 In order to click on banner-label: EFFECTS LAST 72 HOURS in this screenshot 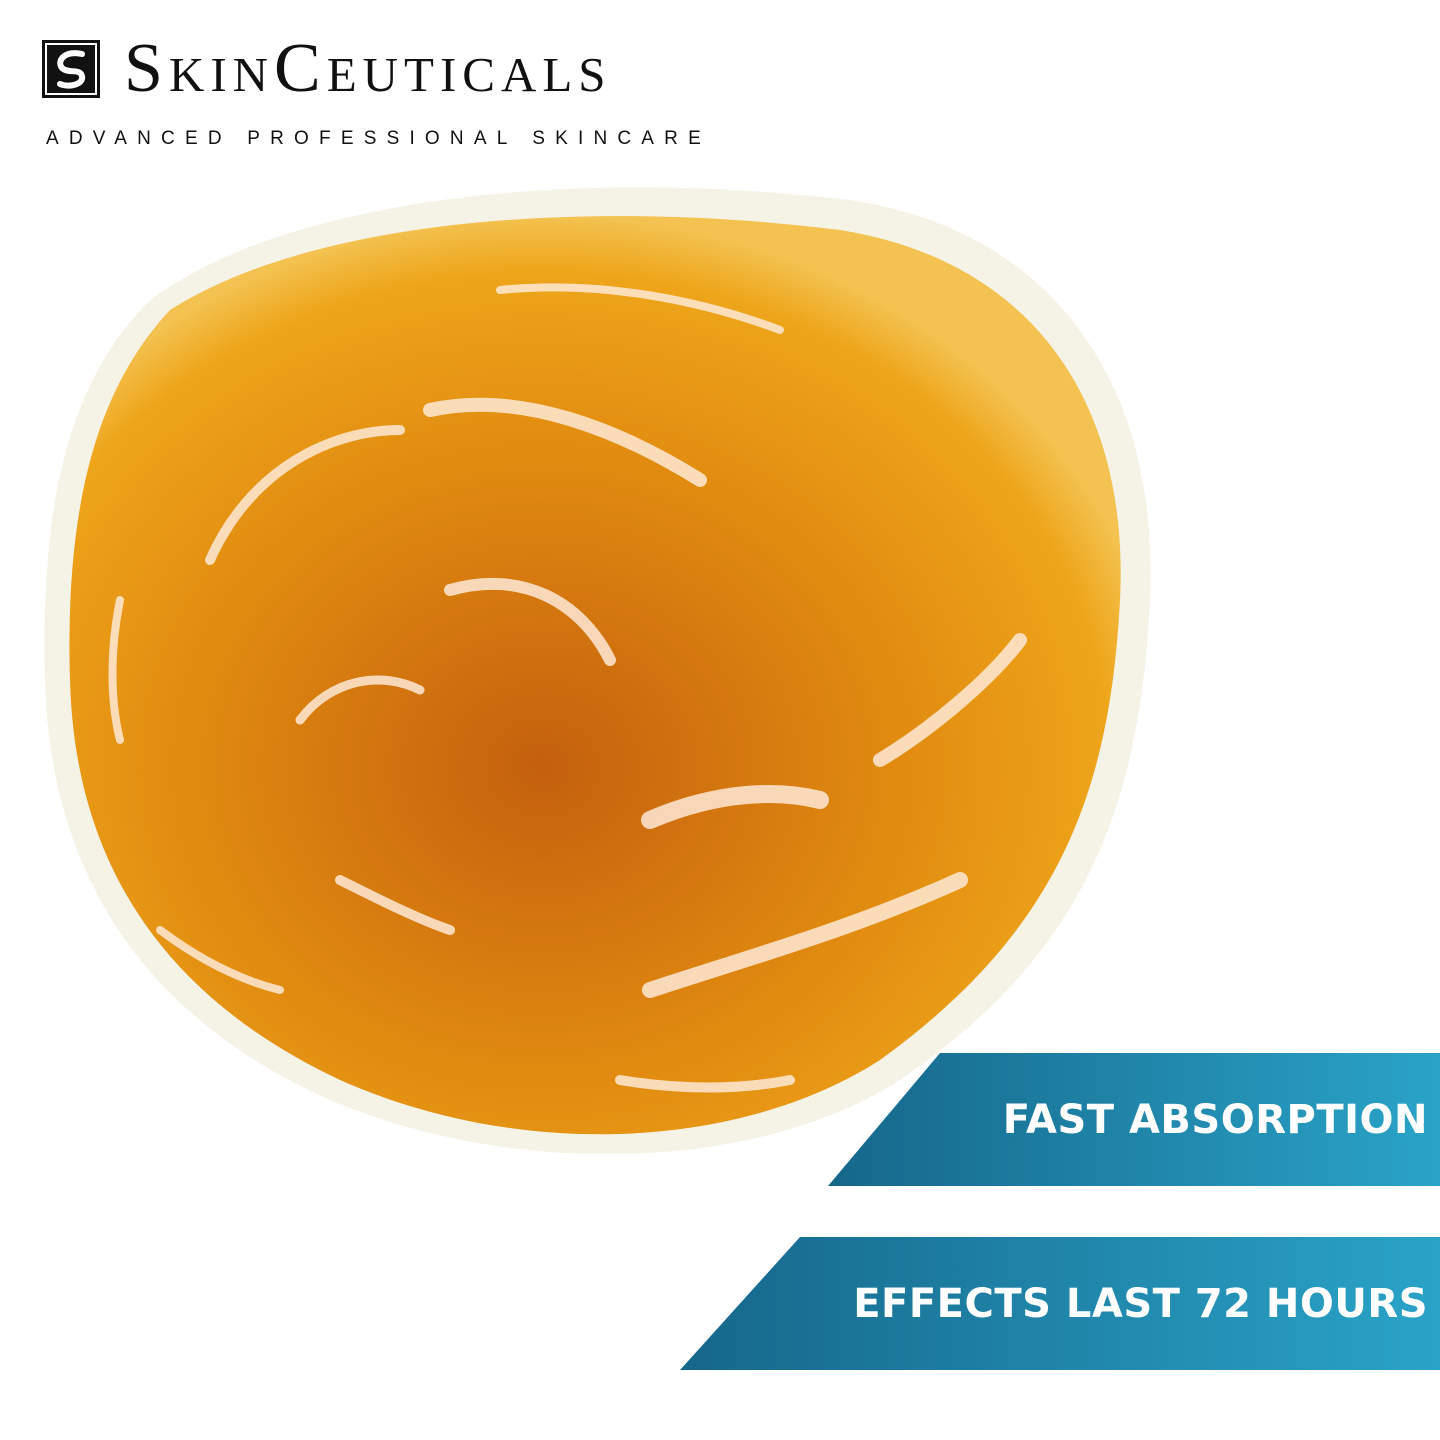, I will do `click(1140, 1303)`.